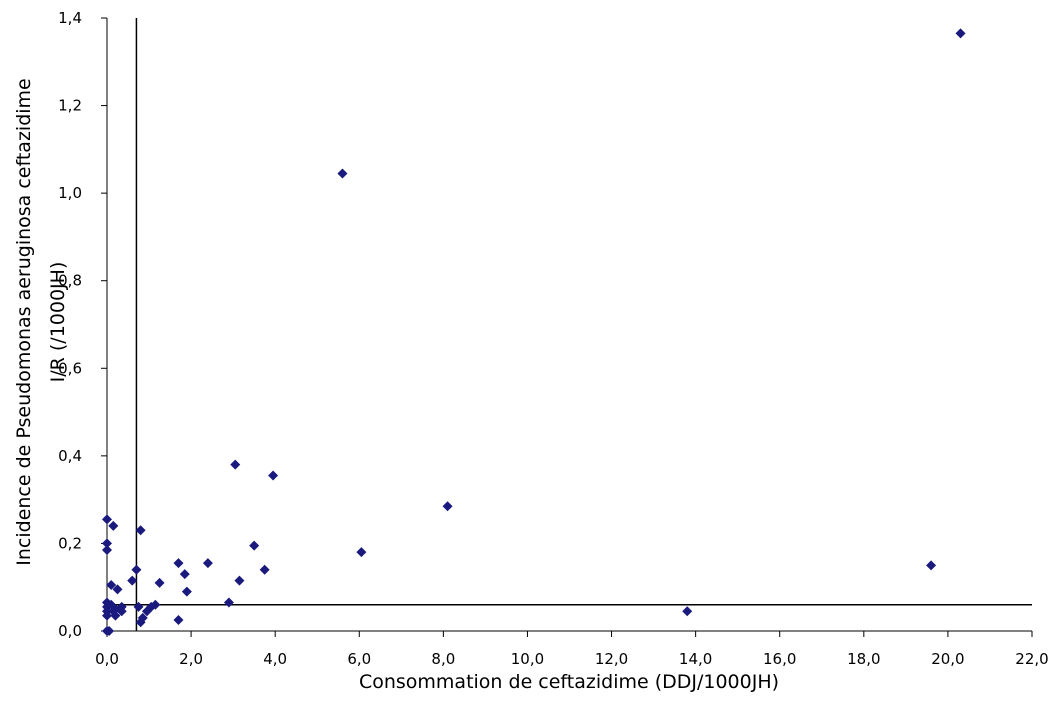 Image resolution: width=1056 pixels, height=721 pixels. I want to click on y-axis-ticks: 0,0 0,2 0,4 0,6 0,8 1,0 1,2 1,4, so click(82, 324).